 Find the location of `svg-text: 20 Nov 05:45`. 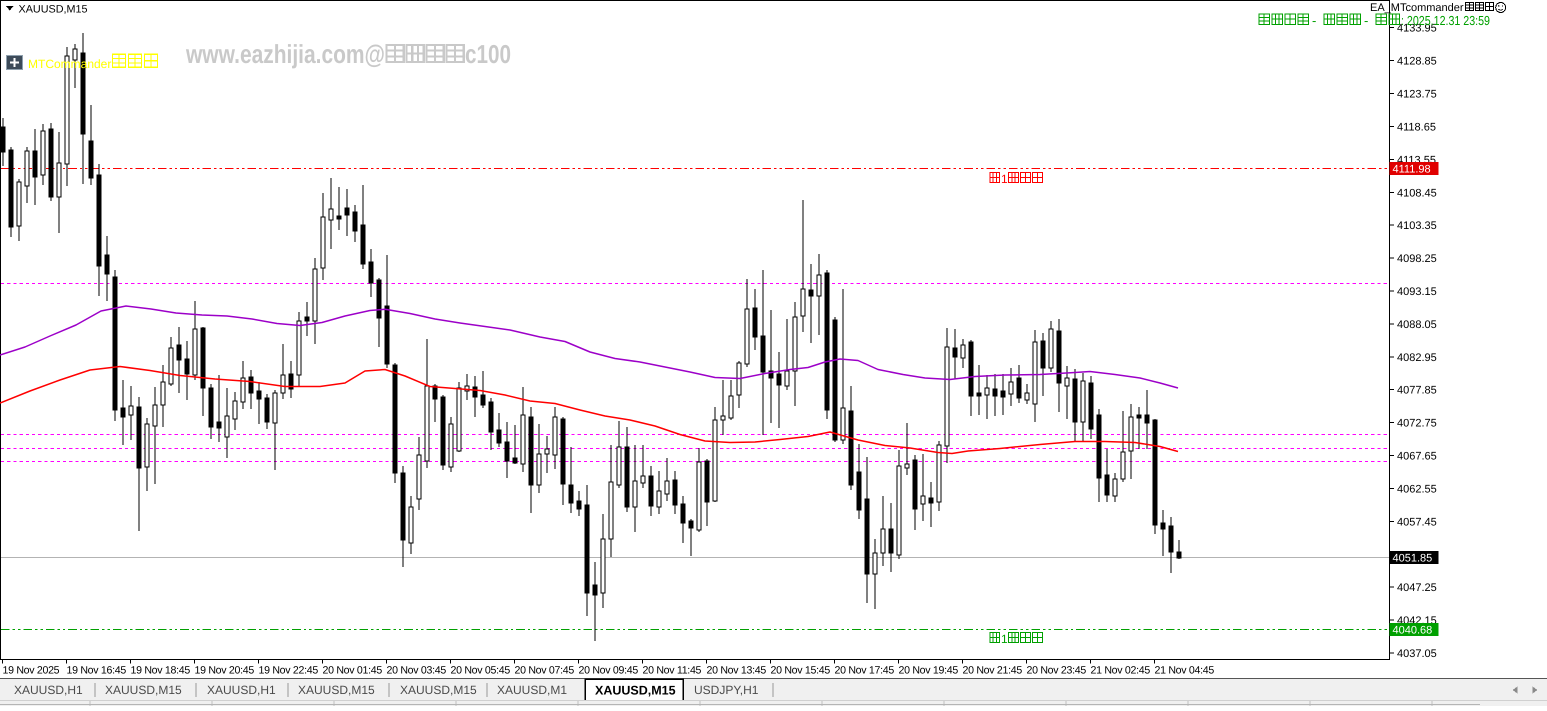

svg-text: 20 Nov 05:45 is located at coordinates (481, 671).